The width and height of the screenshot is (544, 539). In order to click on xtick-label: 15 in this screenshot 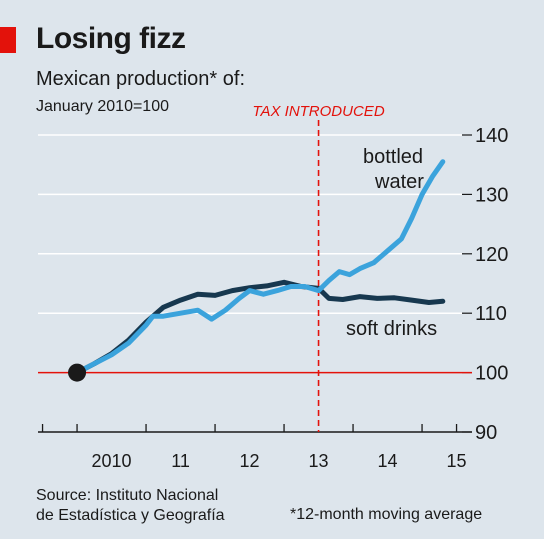, I will do `click(457, 461)`.